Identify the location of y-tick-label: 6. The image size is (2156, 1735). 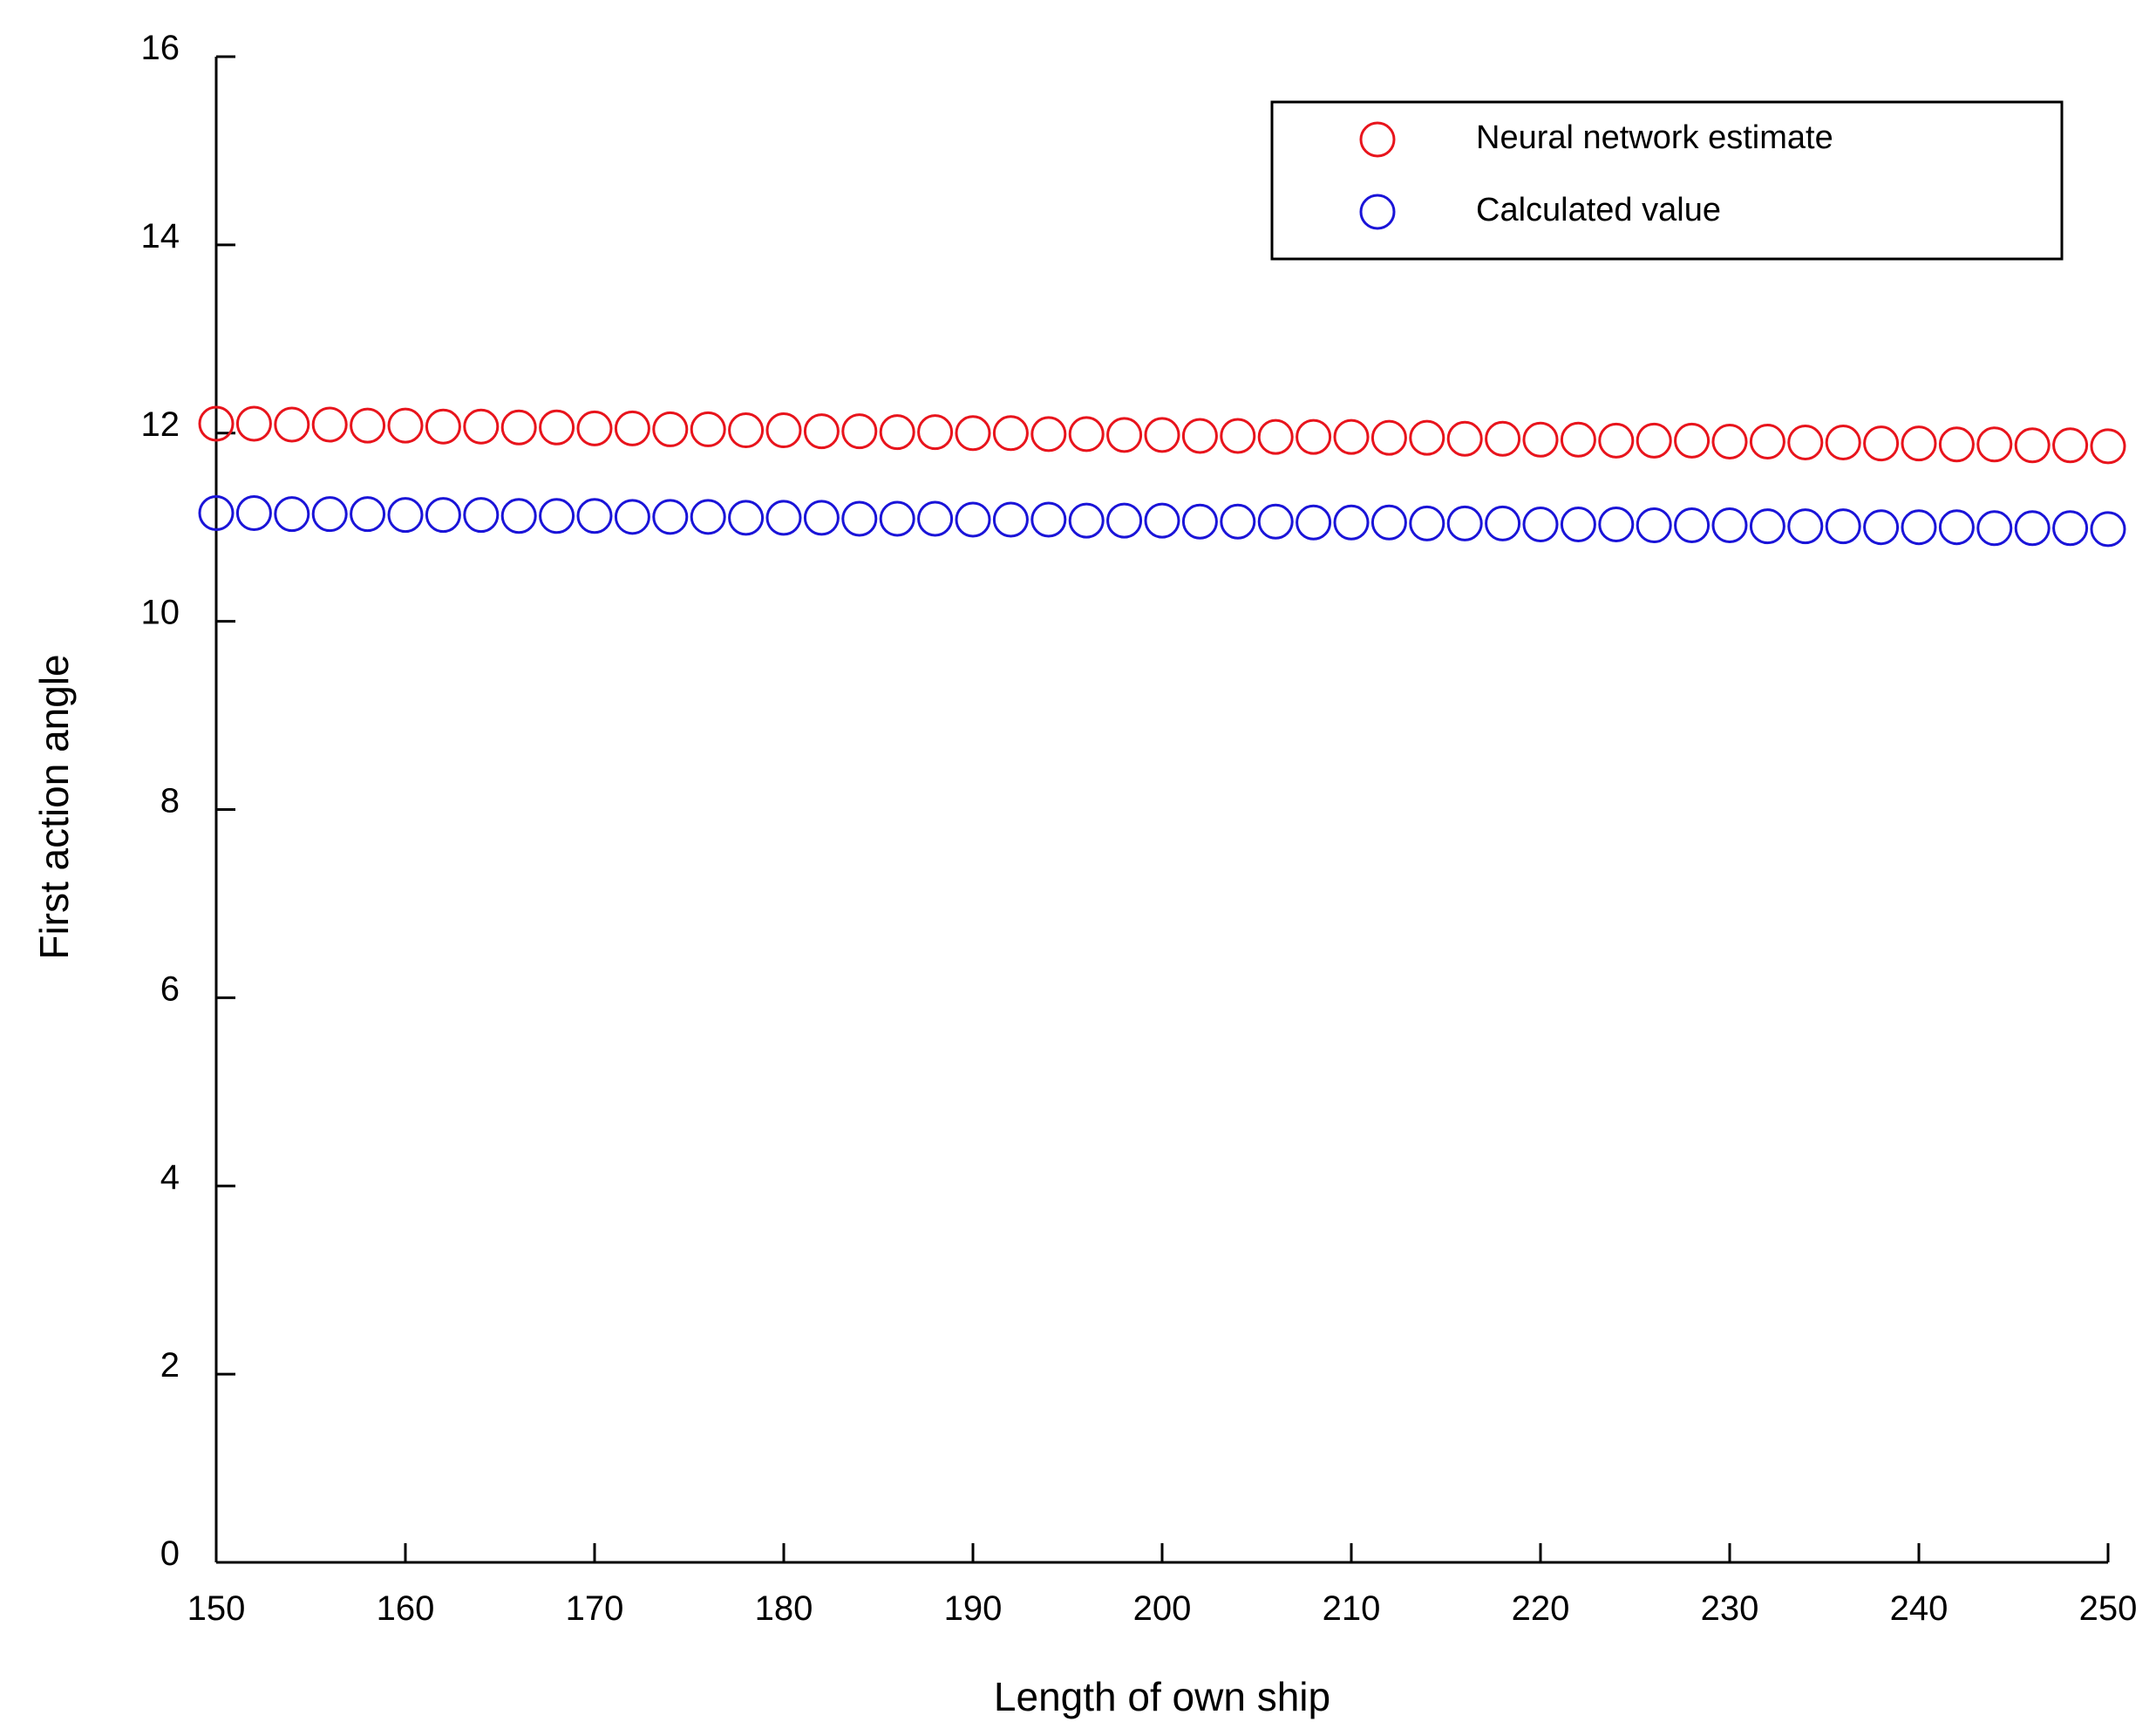
(170, 989).